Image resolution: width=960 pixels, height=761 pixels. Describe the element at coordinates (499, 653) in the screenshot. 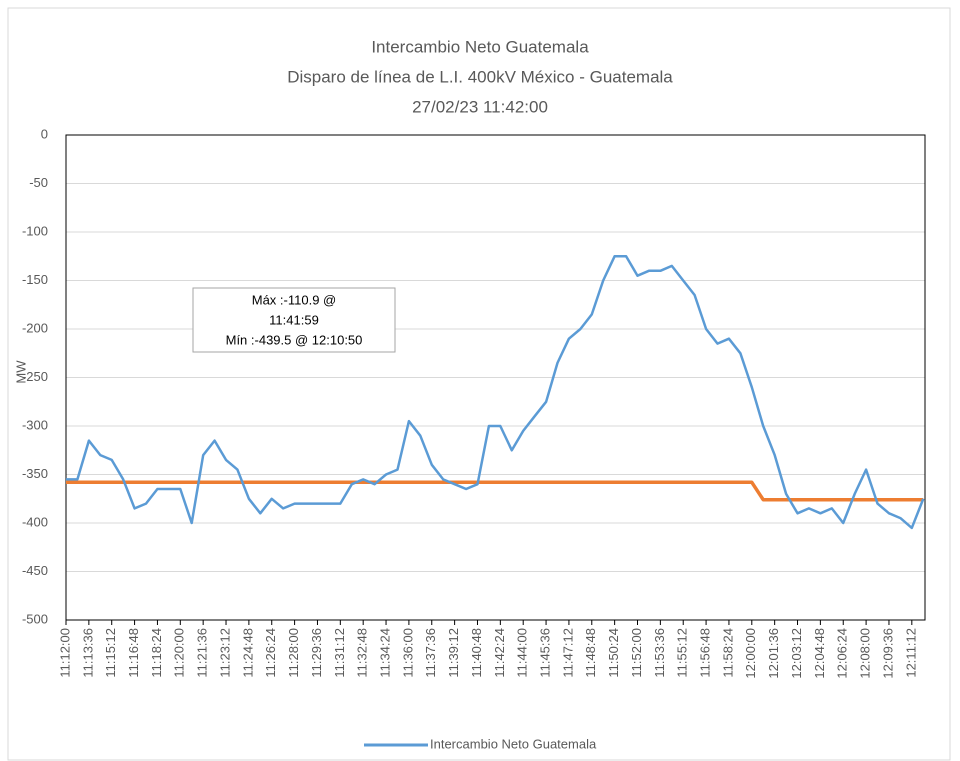

I see `x-tick-label: 11:42:24` at that location.